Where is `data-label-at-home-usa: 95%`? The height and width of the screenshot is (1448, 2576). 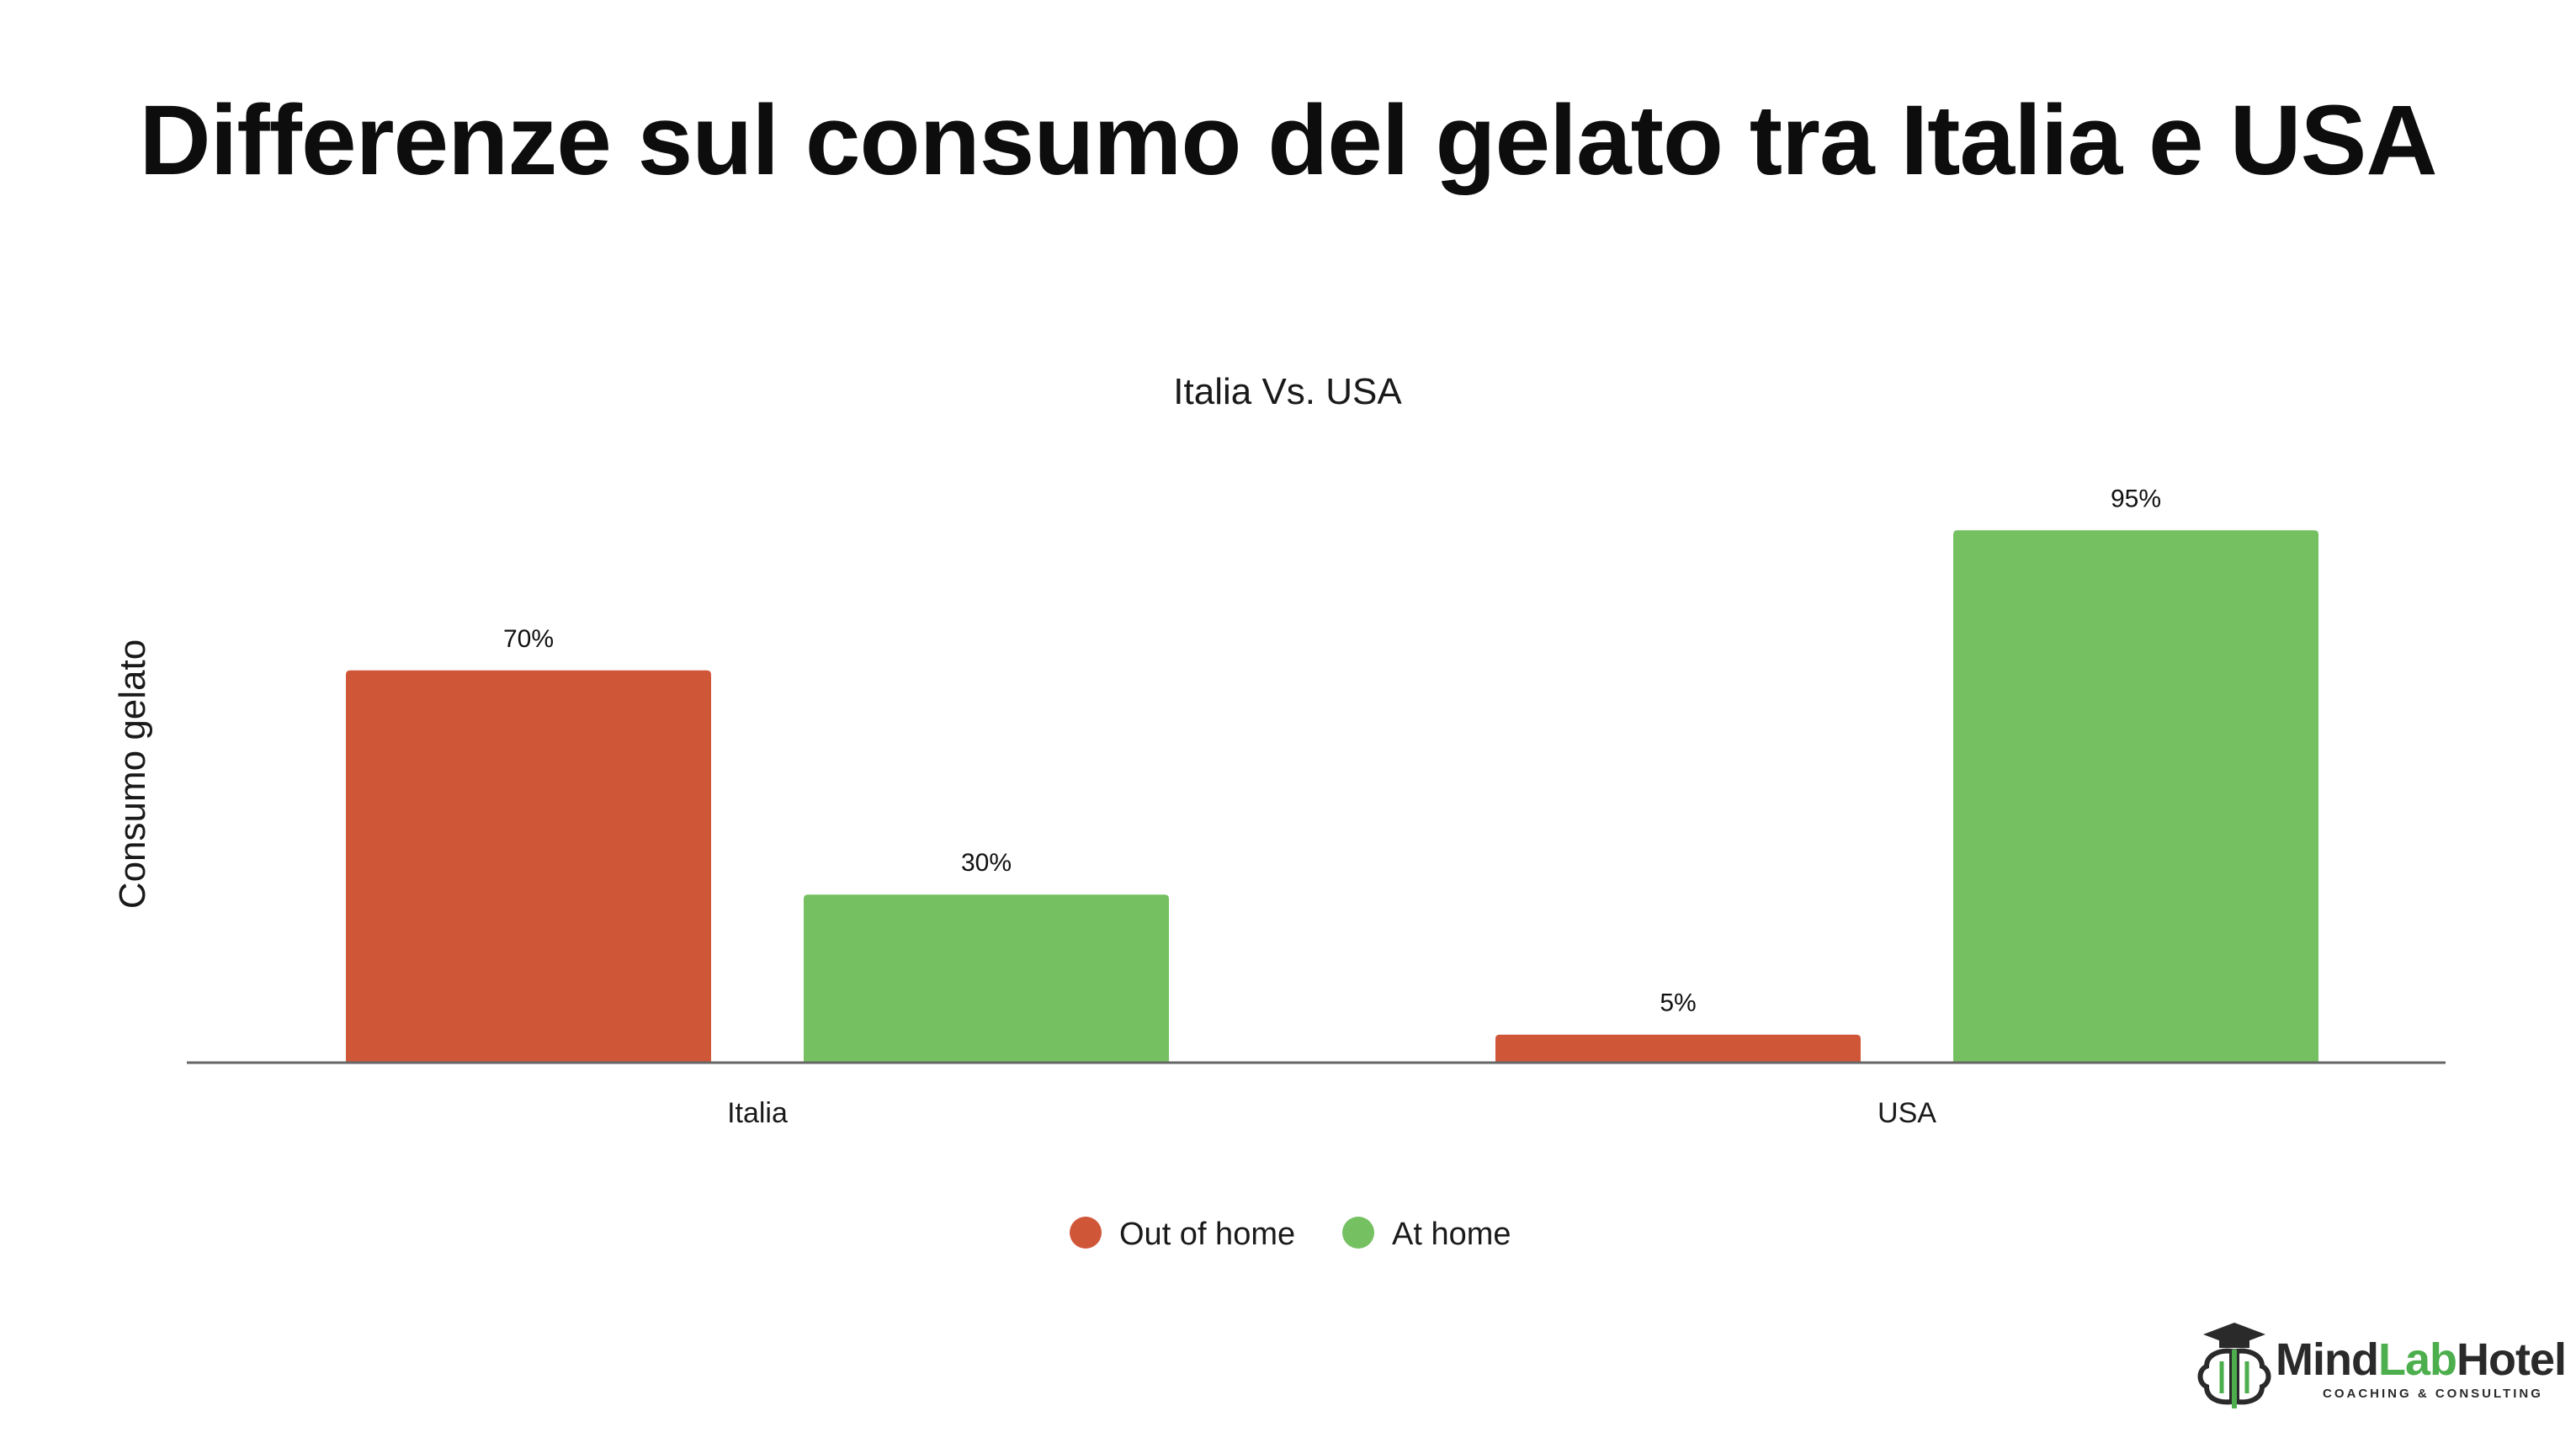
data-label-at-home-usa: 95% is located at coordinates (2136, 498).